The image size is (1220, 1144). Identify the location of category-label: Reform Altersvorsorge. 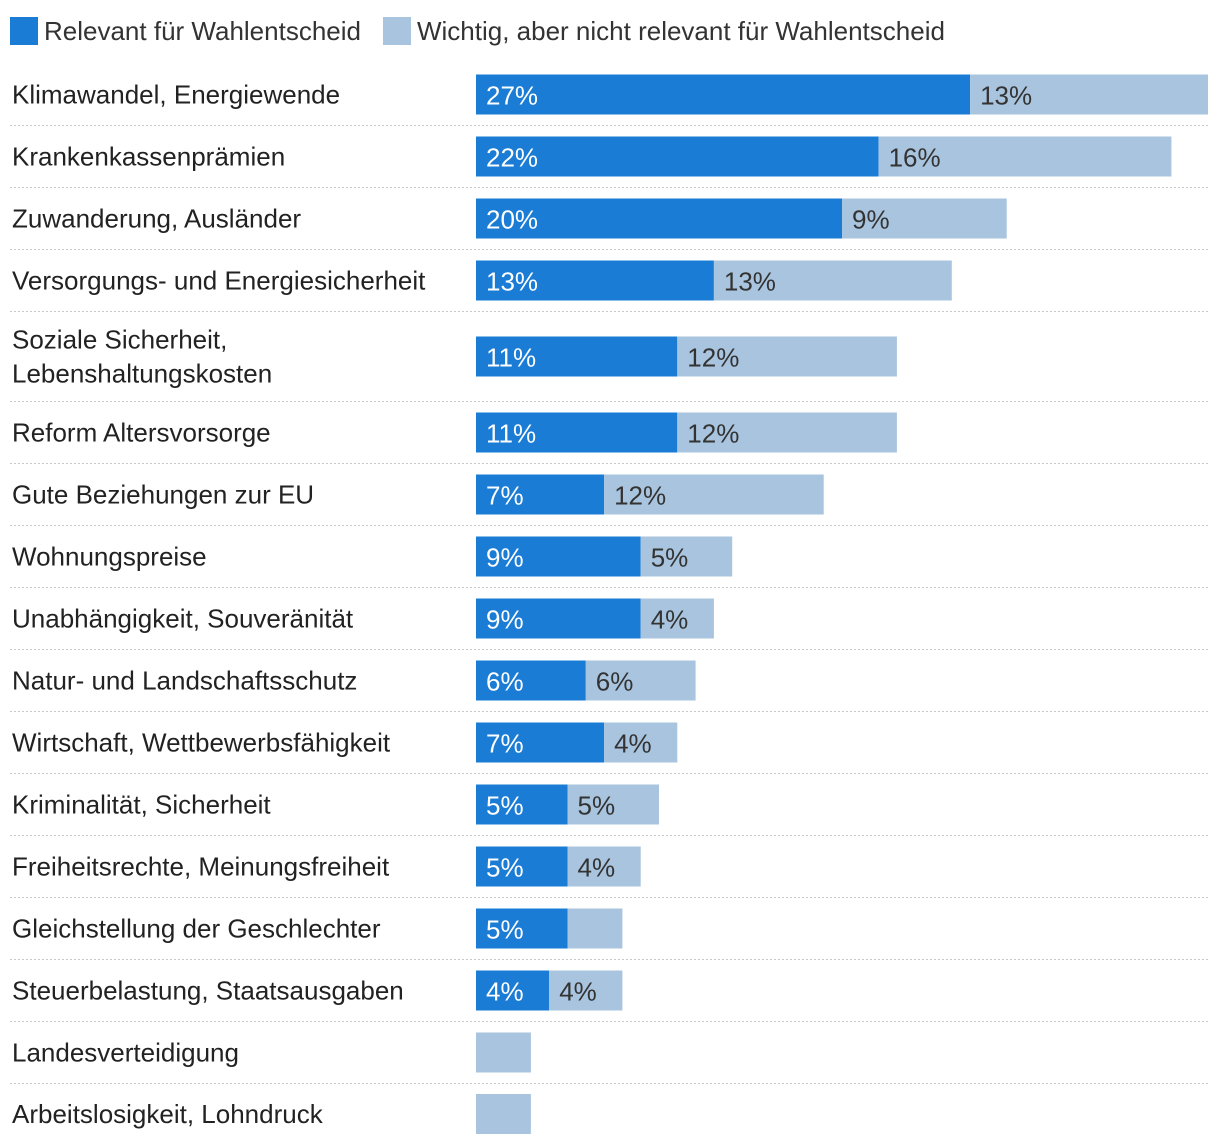
(141, 433).